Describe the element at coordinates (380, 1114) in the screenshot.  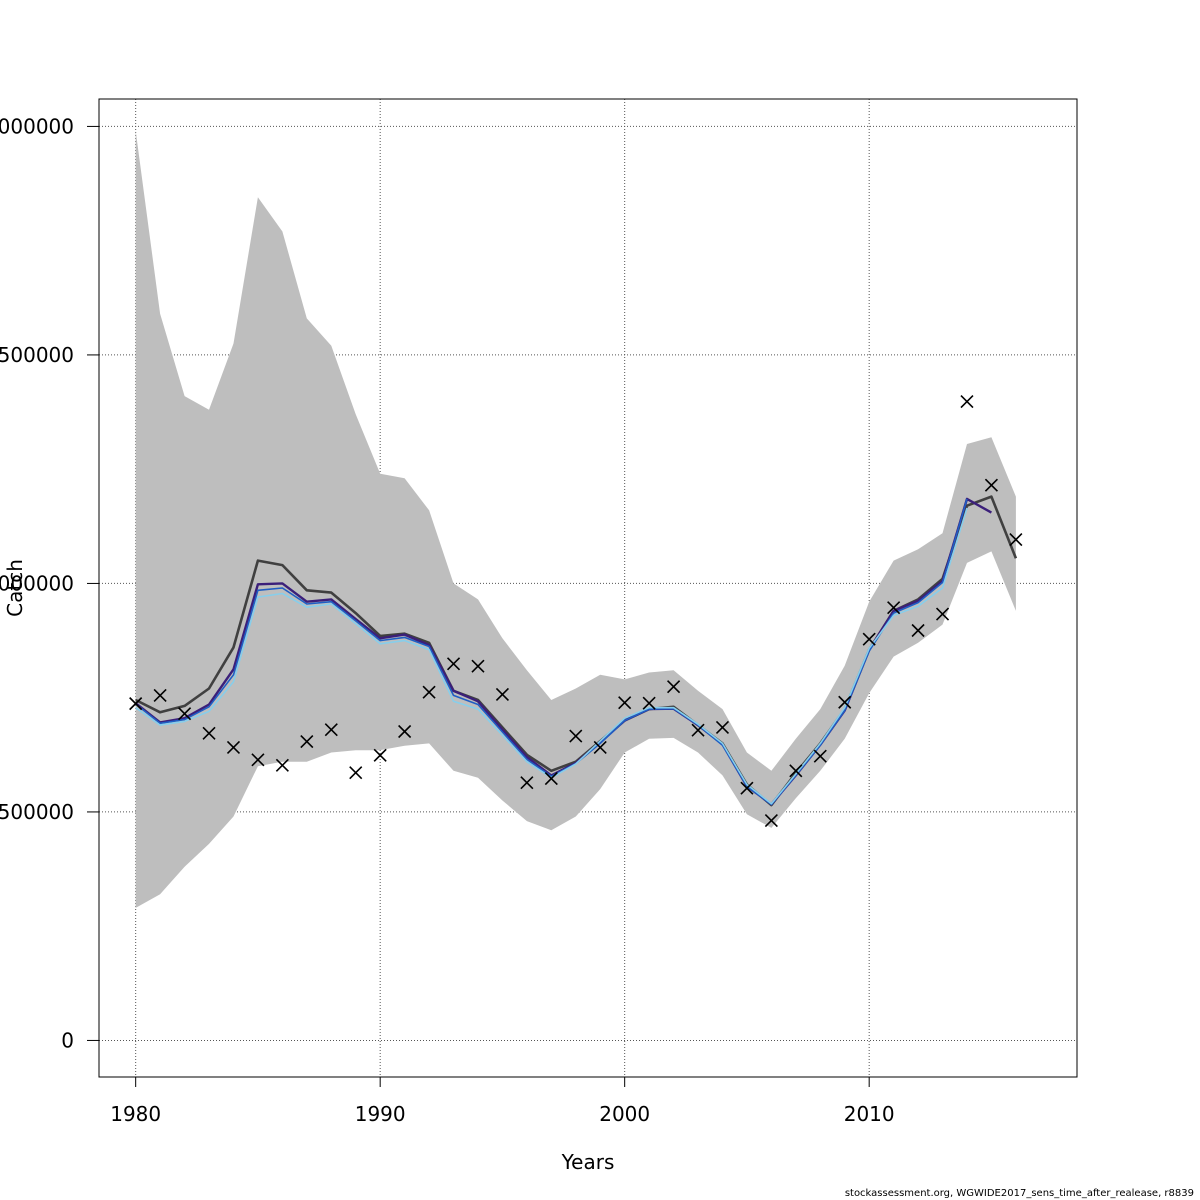
I see `x-tick-label: 1990` at that location.